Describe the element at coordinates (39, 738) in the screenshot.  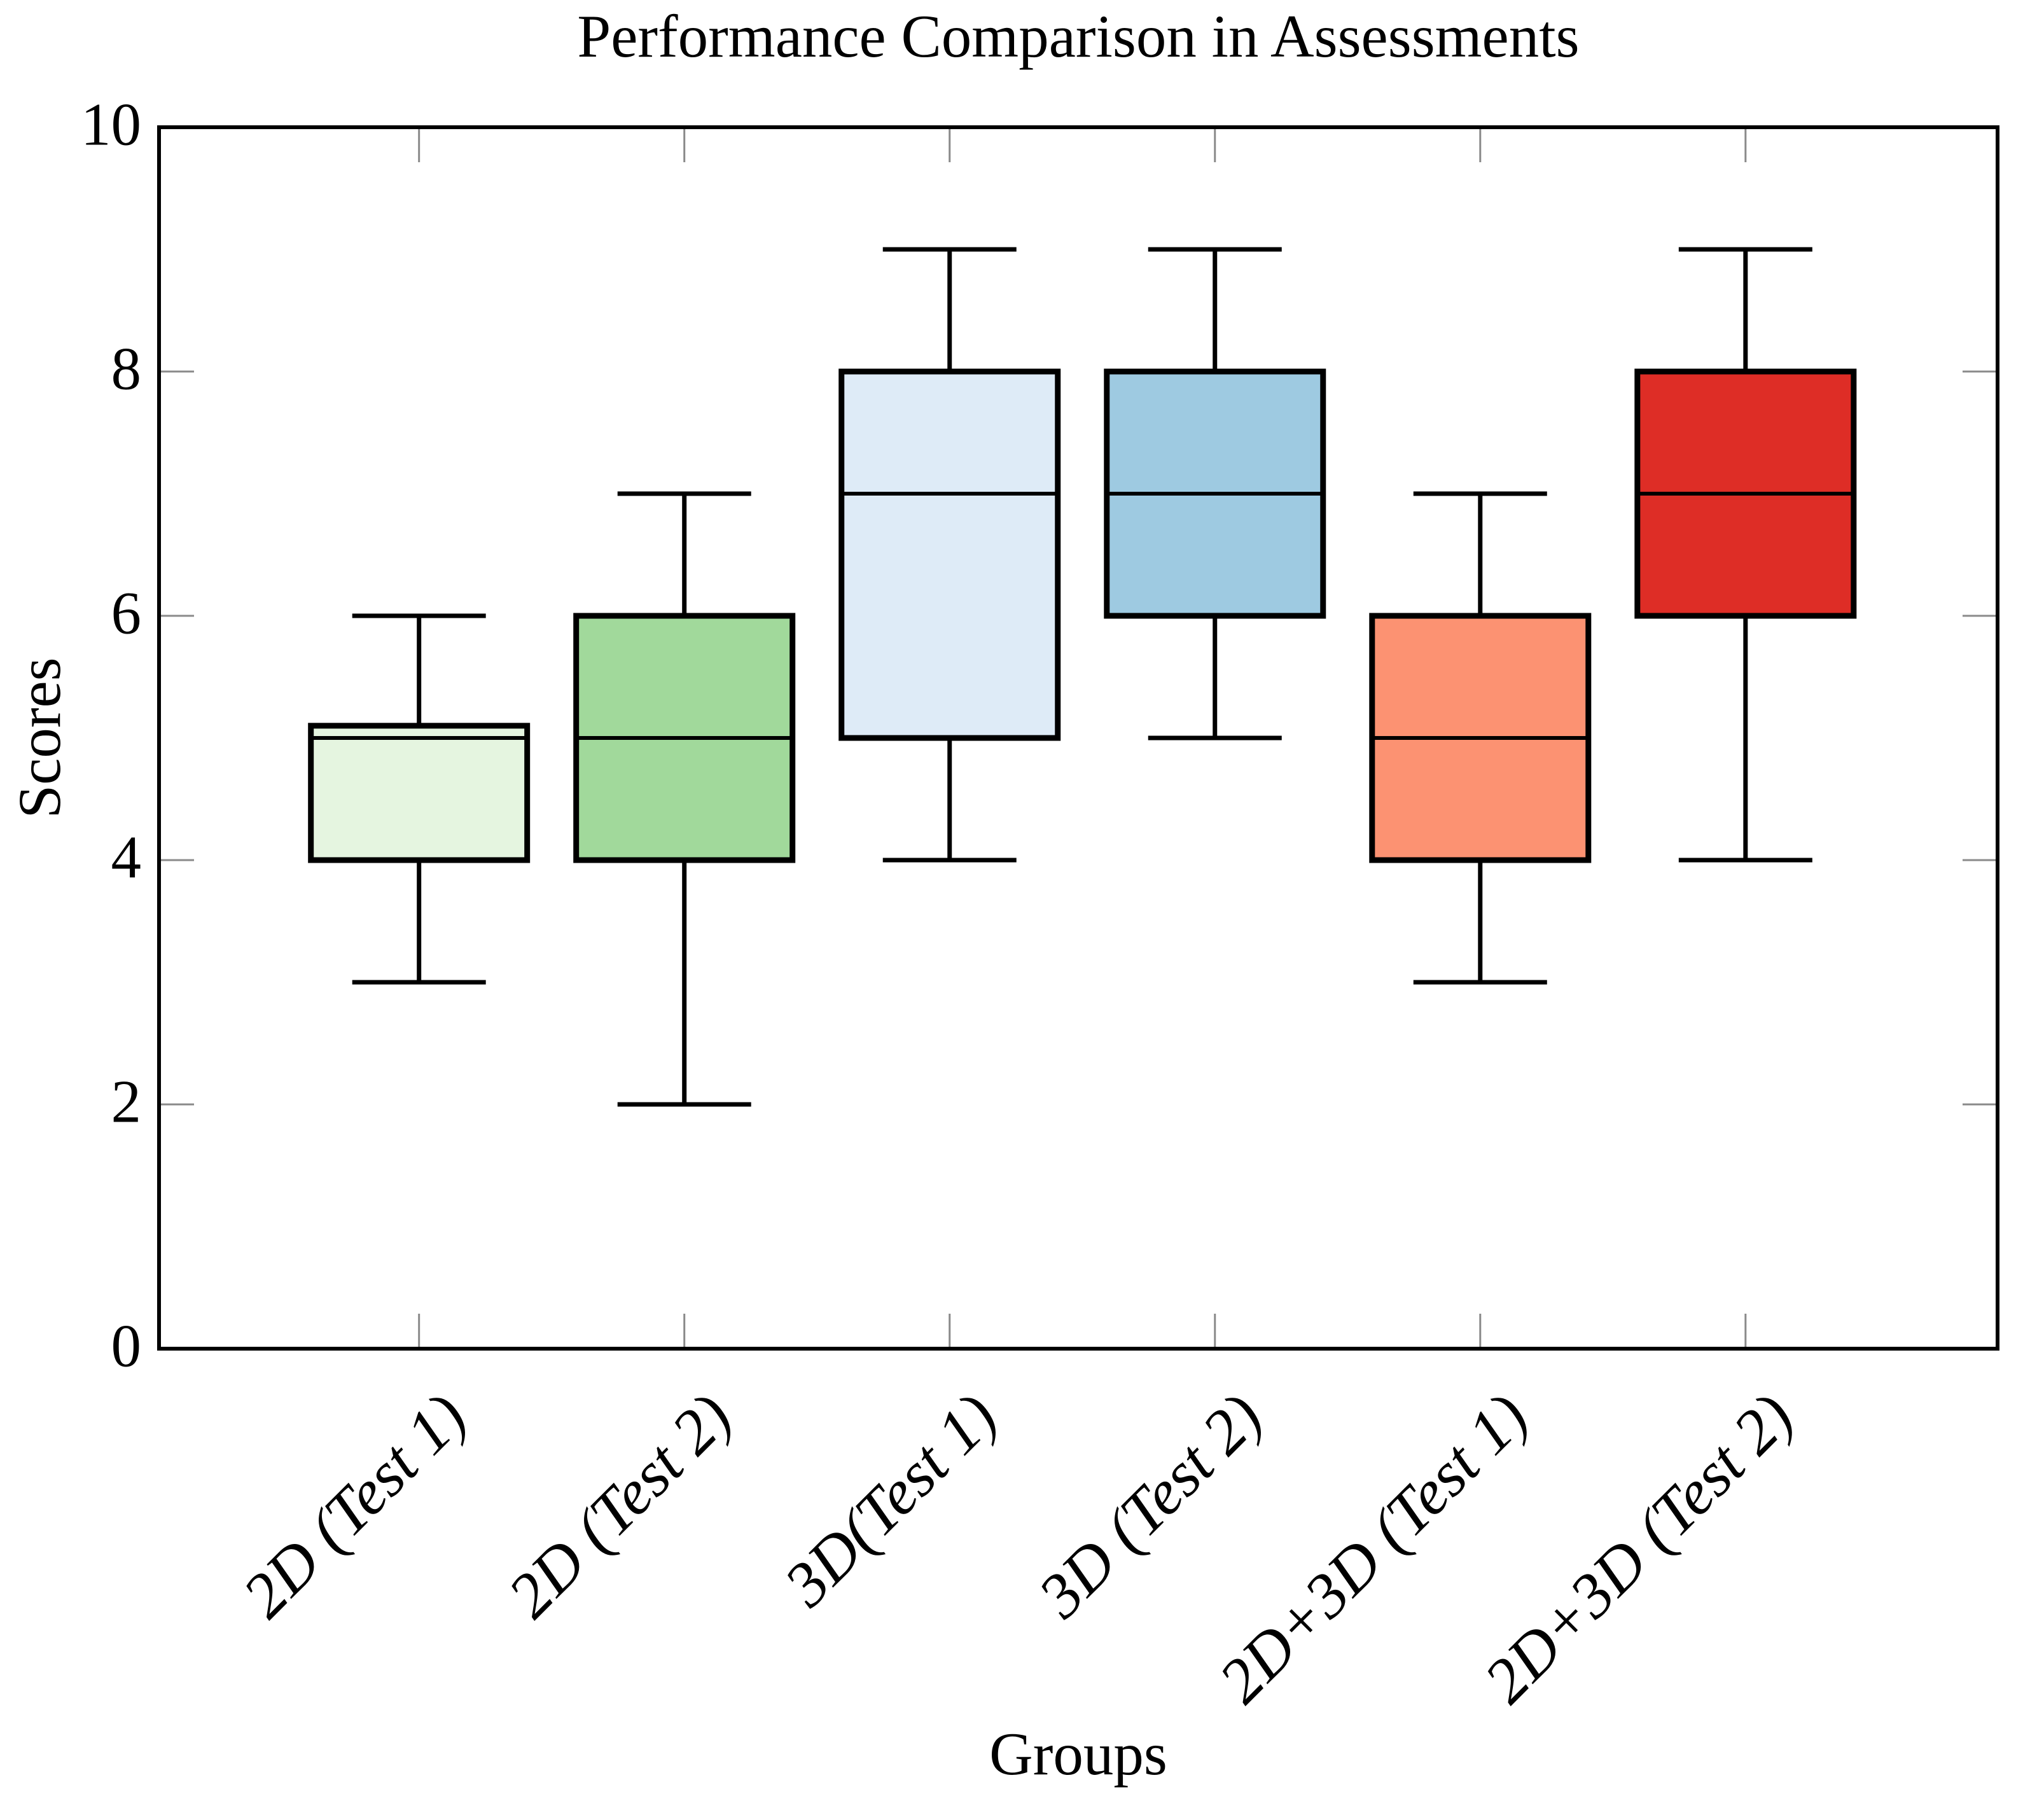
I see `y-axis-title: Scores` at that location.